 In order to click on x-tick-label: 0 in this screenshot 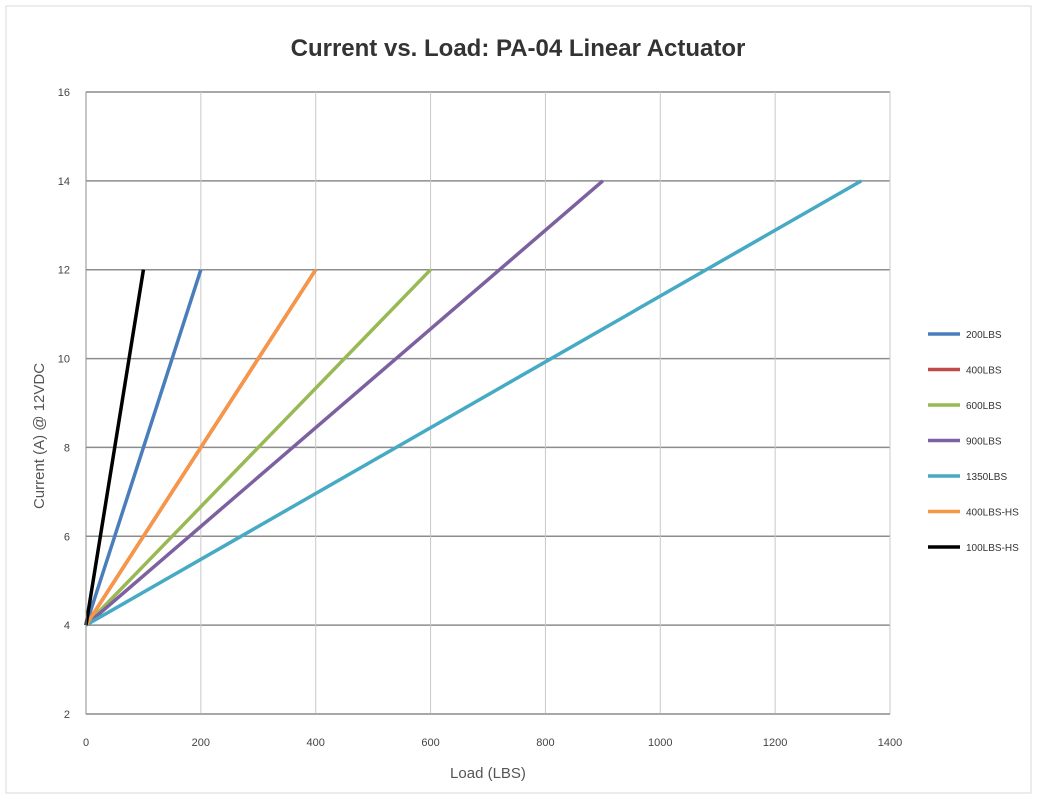, I will do `click(86, 743)`.